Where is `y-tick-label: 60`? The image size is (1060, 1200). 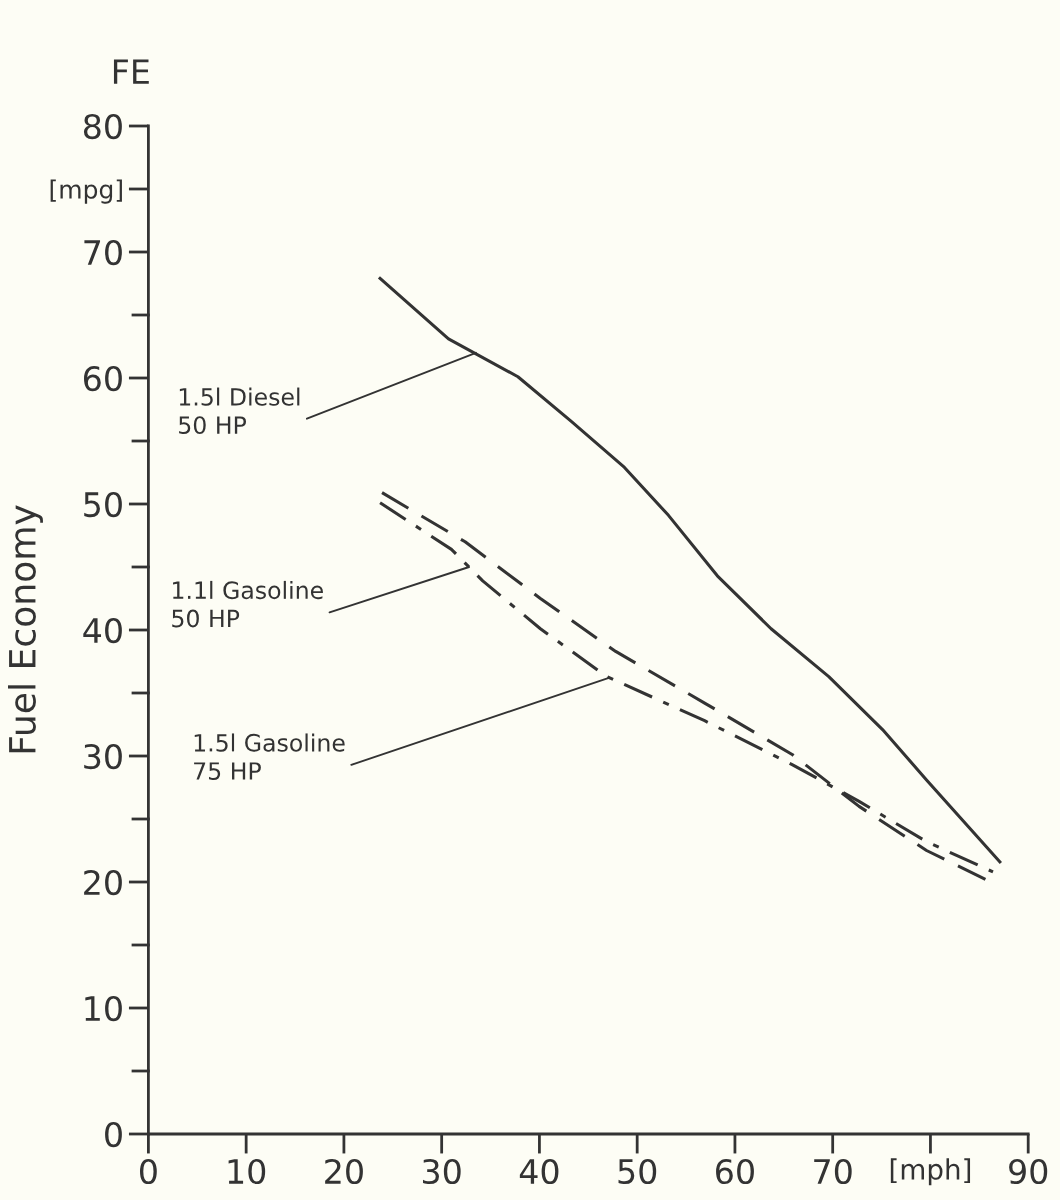 y-tick-label: 60 is located at coordinates (103, 378).